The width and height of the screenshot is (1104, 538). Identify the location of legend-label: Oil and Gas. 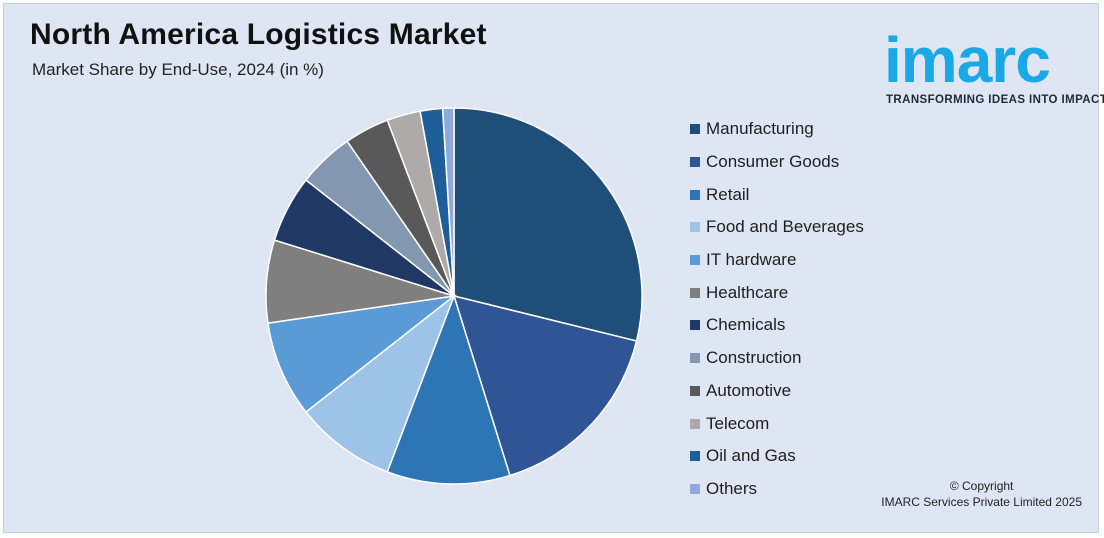
(751, 456).